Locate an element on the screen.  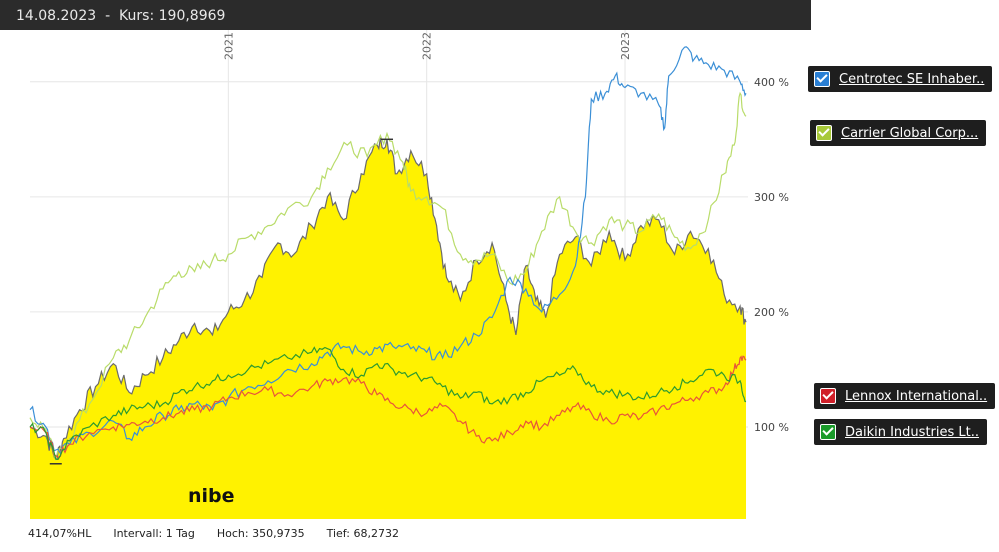
y-tick-label: 300 % is located at coordinates (771, 197).